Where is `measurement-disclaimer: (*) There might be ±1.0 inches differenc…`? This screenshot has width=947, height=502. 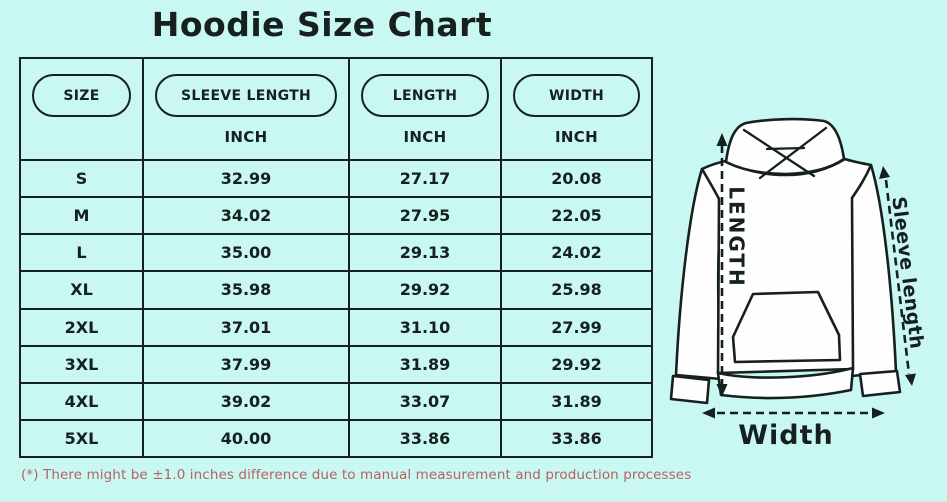
measurement-disclaimer: (*) There might be ±1.0 inches differenc… is located at coordinates (356, 475).